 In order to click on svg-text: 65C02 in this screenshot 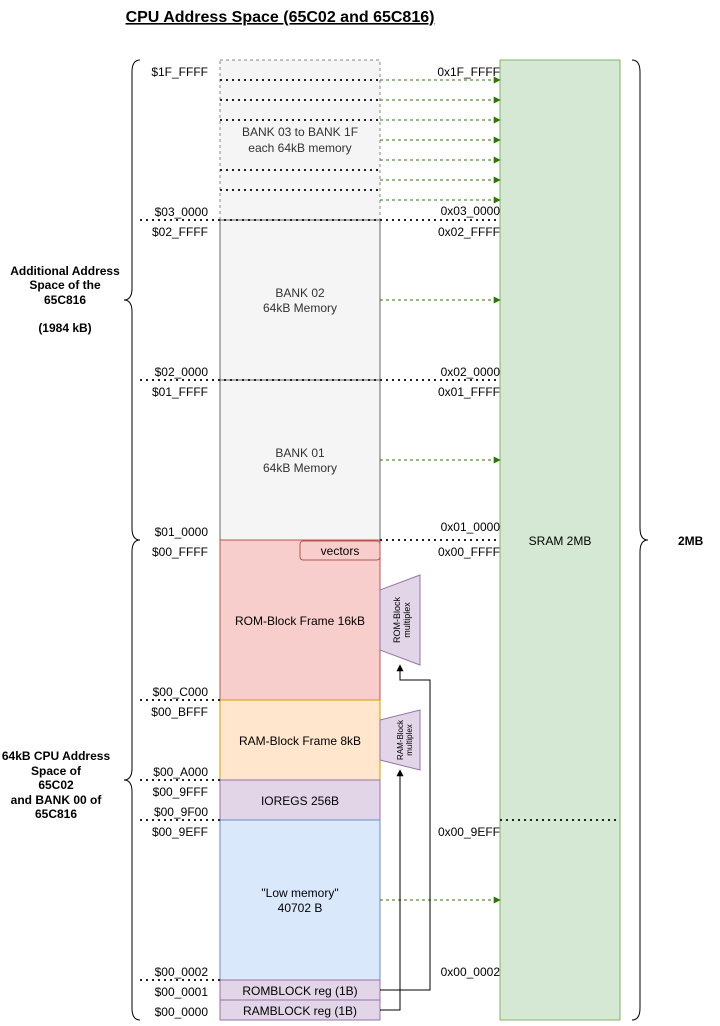, I will do `click(56, 785)`.